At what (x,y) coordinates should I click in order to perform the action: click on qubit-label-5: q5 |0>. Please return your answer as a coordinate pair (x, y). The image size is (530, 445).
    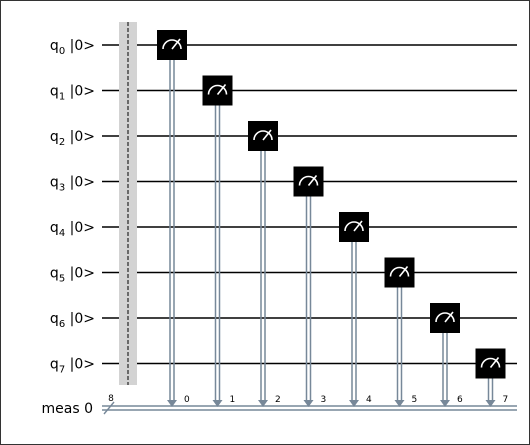
    Looking at the image, I should click on (72, 275).